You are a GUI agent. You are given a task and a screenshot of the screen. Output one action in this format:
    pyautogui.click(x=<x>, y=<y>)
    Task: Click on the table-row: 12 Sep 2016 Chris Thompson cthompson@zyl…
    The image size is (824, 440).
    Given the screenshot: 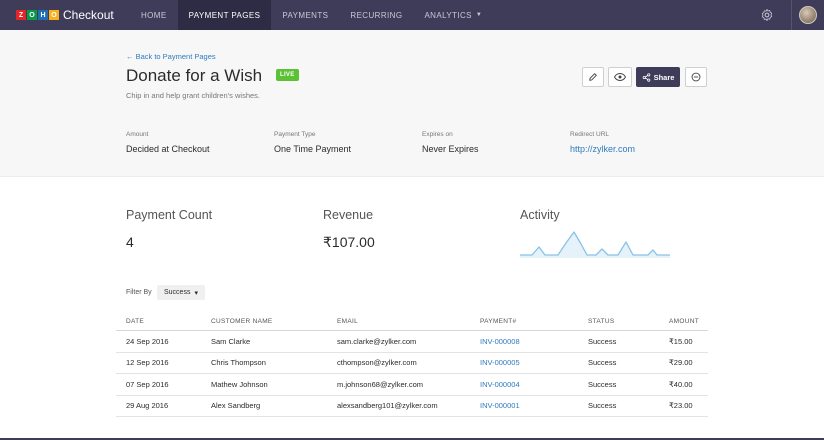 What is the action you would take?
    pyautogui.click(x=412, y=363)
    